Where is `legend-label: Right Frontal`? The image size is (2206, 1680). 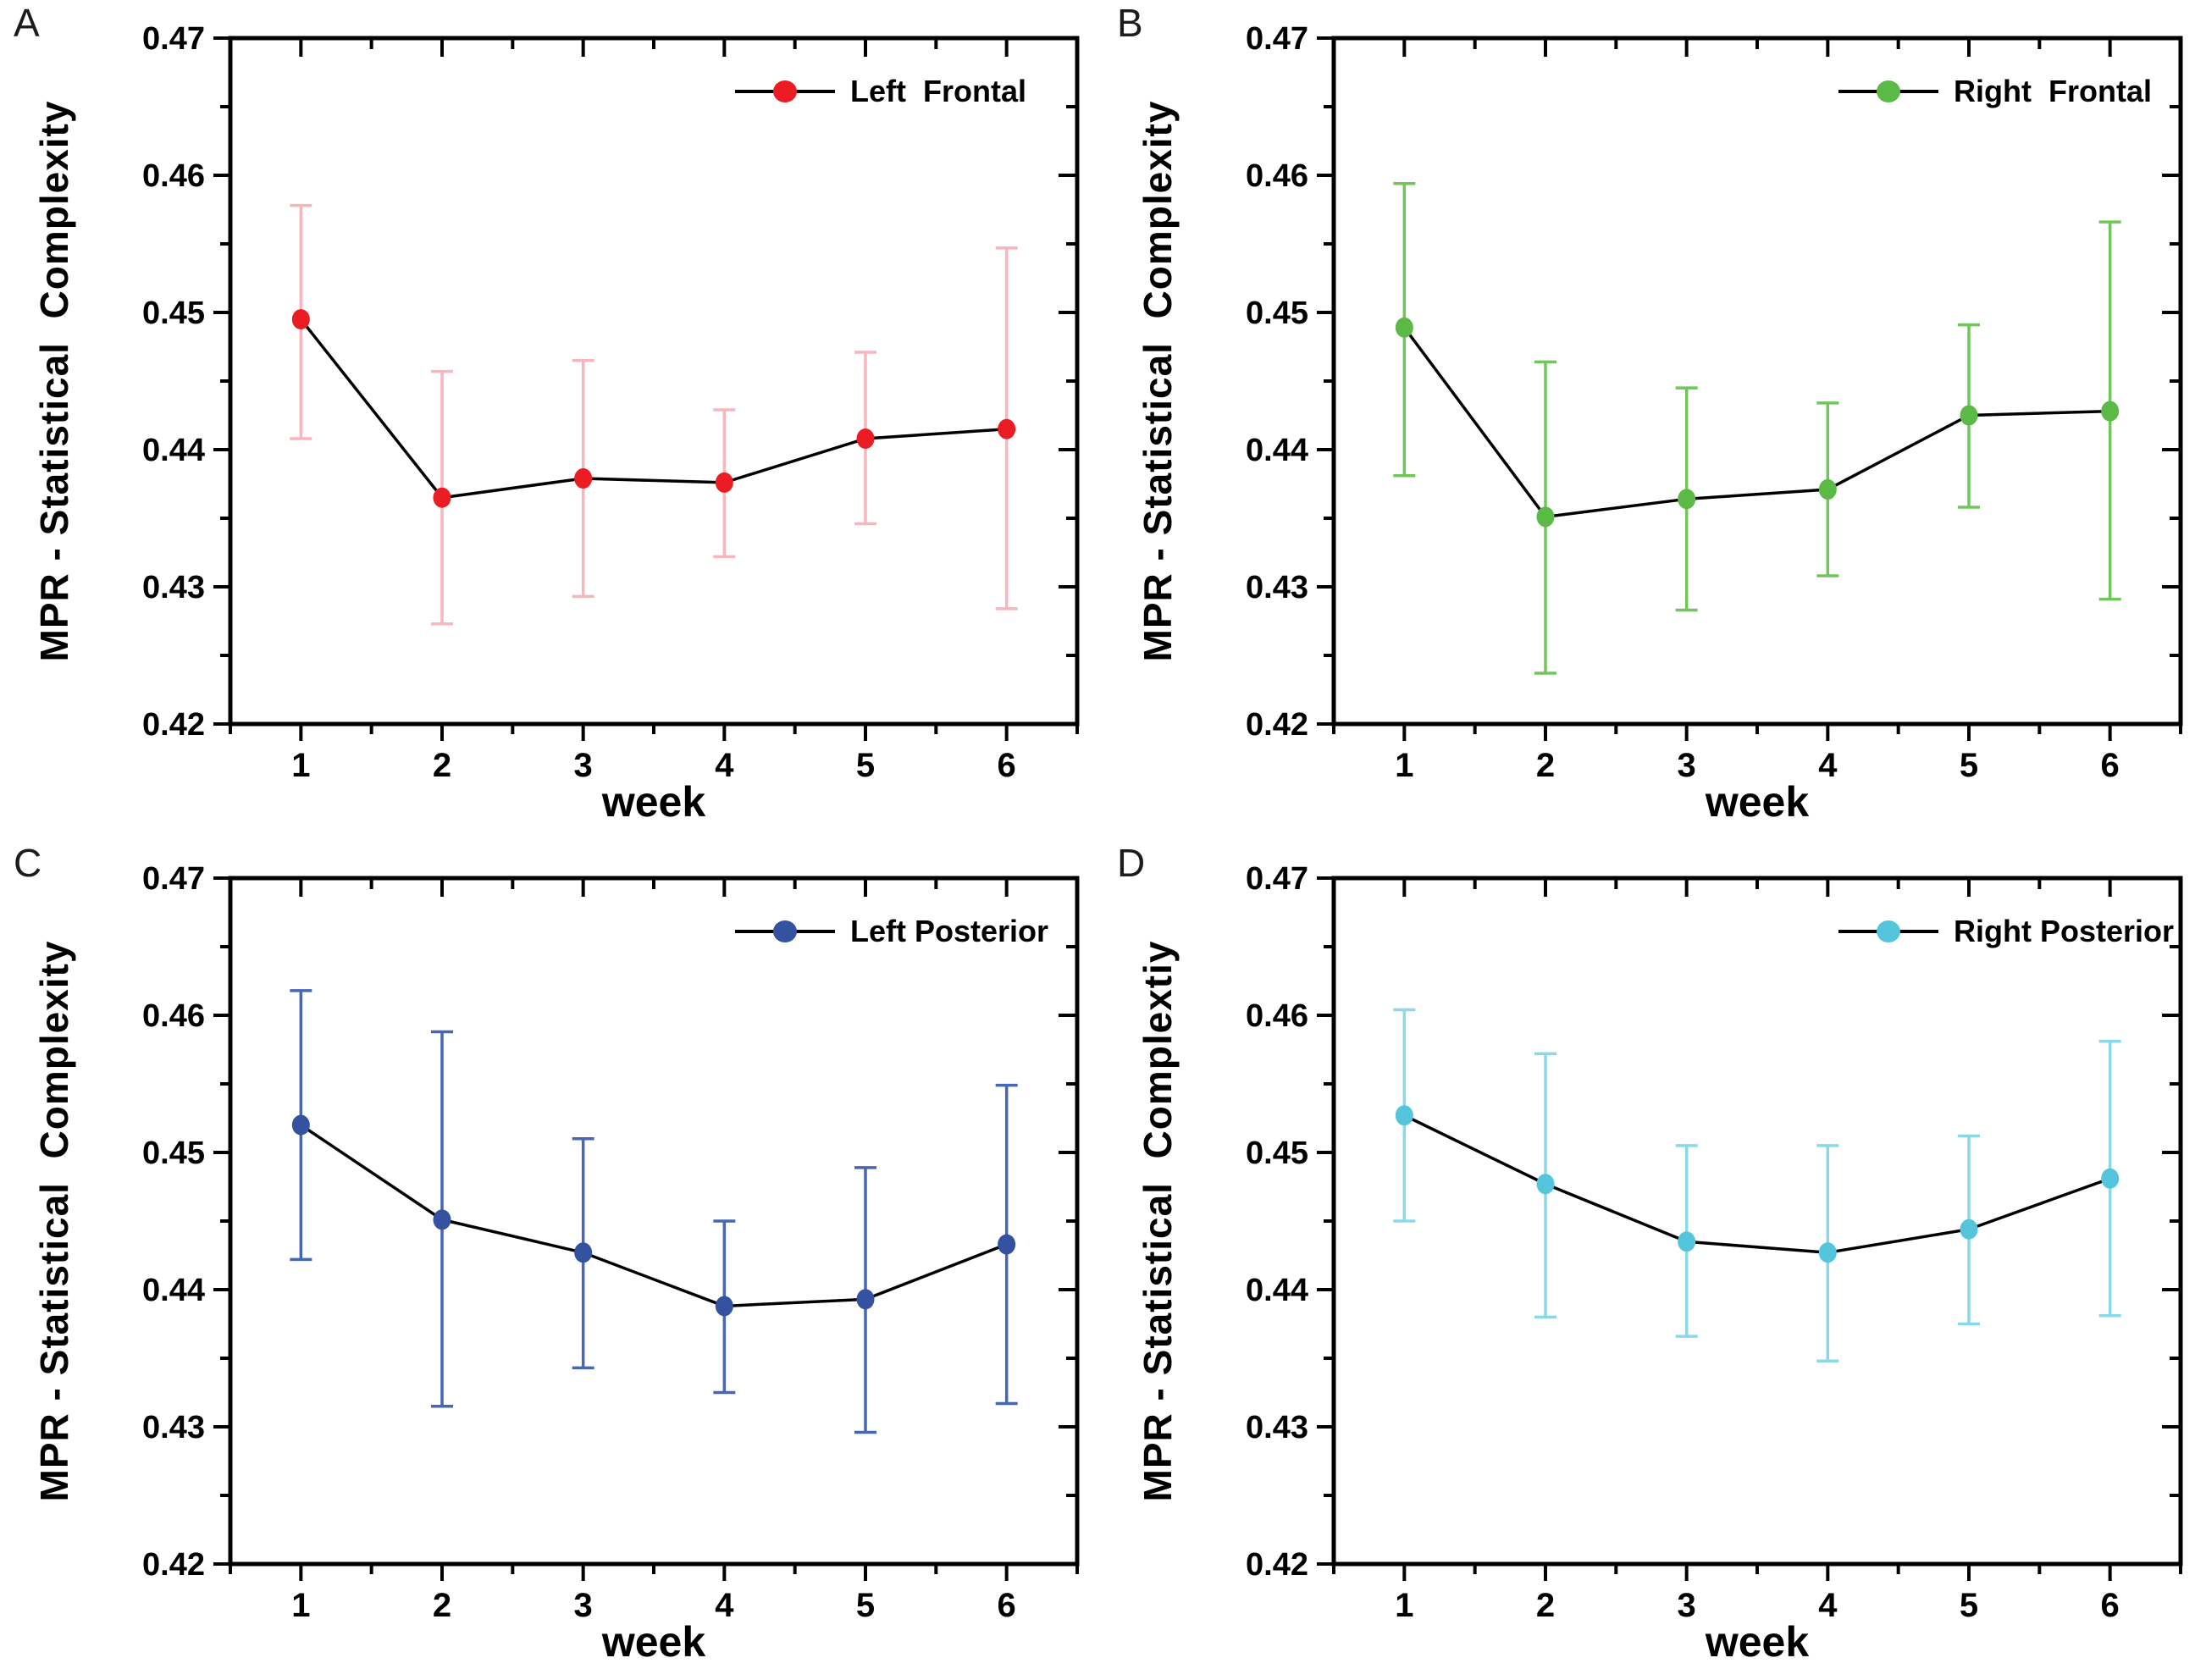 legend-label: Right Frontal is located at coordinates (2053, 91).